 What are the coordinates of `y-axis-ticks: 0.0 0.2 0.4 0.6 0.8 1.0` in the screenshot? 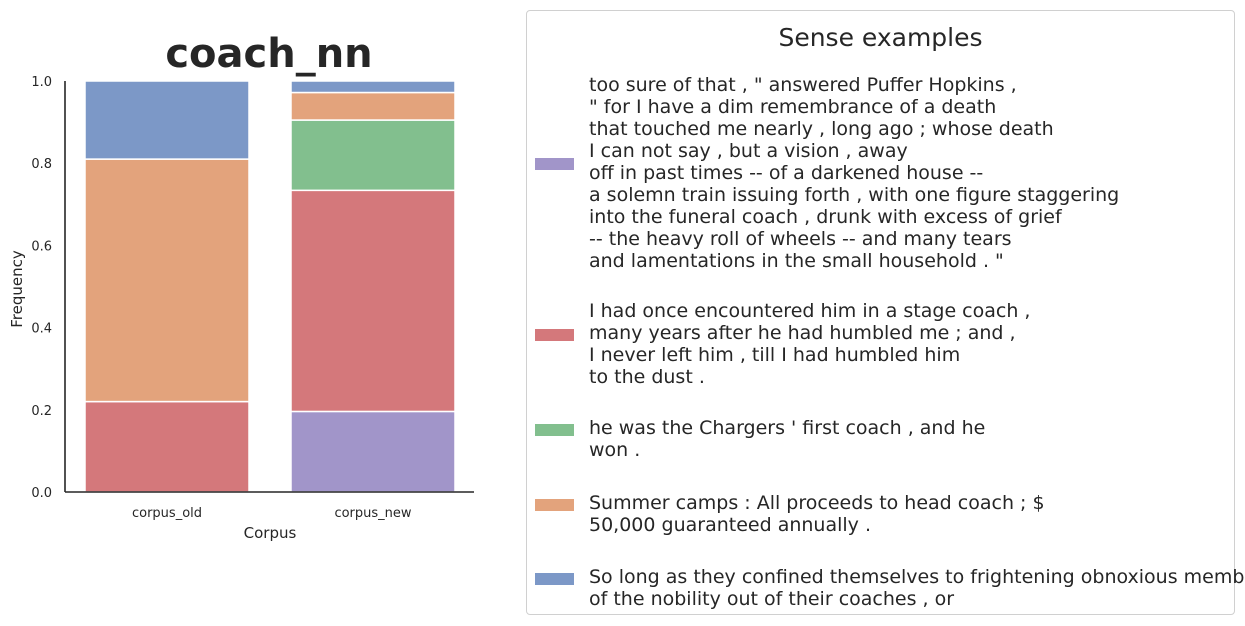 It's located at (41, 288).